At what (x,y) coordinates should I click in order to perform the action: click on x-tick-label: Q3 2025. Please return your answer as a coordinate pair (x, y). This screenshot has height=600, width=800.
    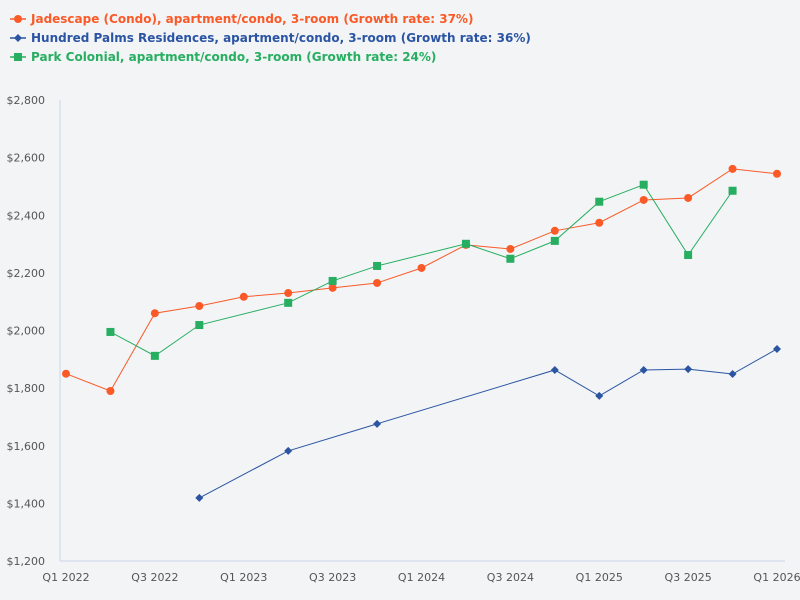
    Looking at the image, I should click on (688, 577).